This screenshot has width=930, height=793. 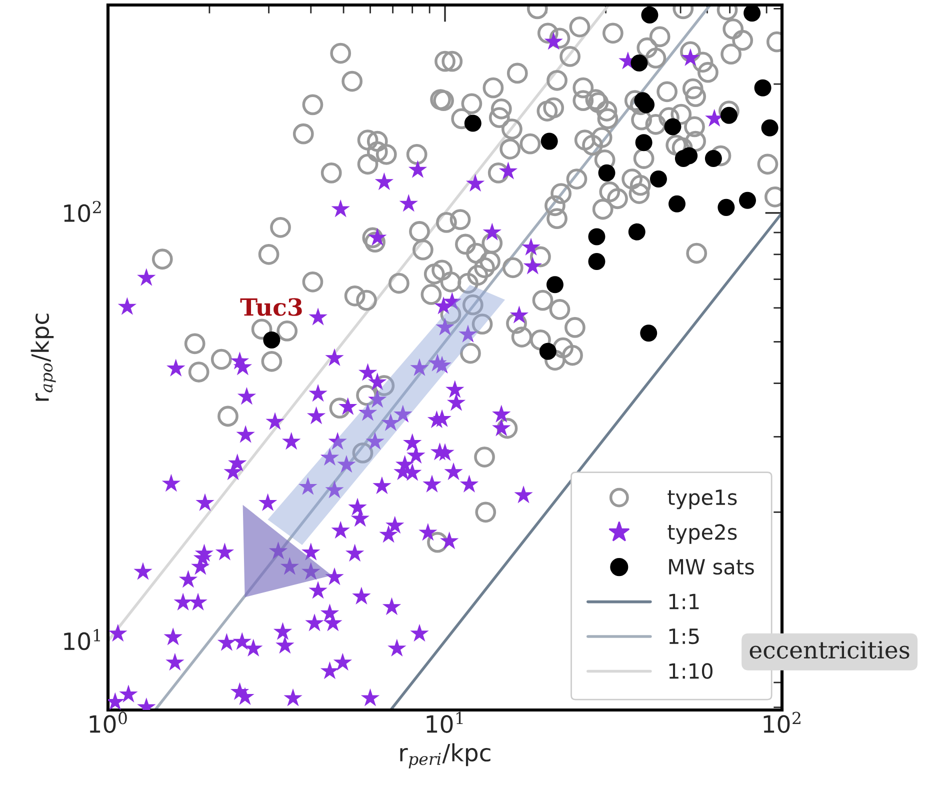 I want to click on legend-label: 1:10, so click(x=690, y=671).